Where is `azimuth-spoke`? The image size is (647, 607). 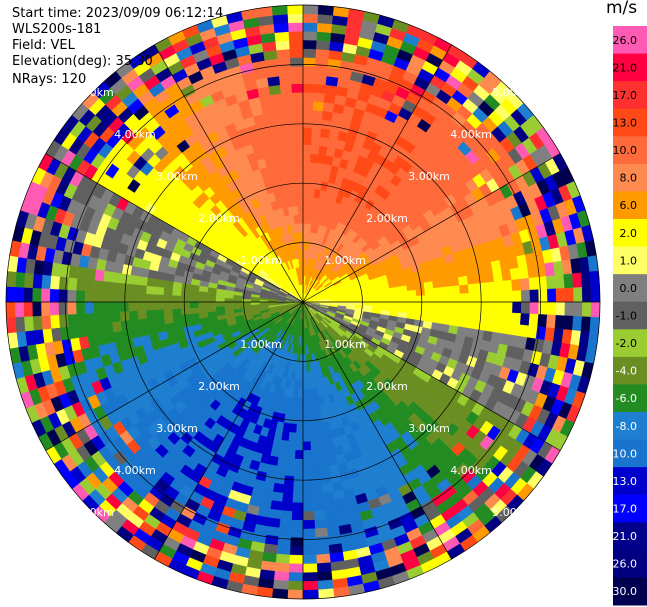
azimuth-spoke is located at coordinates (174, 376).